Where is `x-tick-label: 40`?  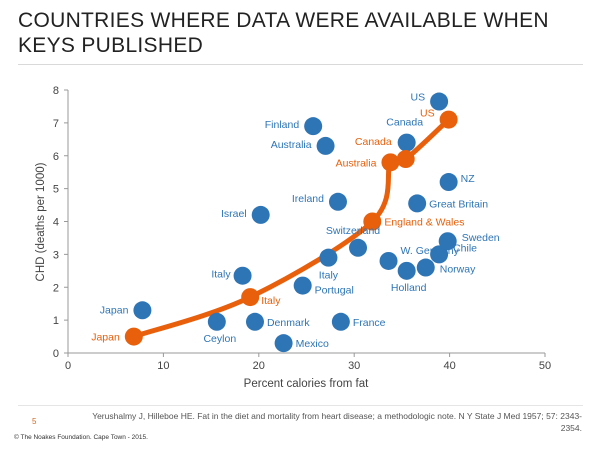
x-tick-label: 40 is located at coordinates (449, 366).